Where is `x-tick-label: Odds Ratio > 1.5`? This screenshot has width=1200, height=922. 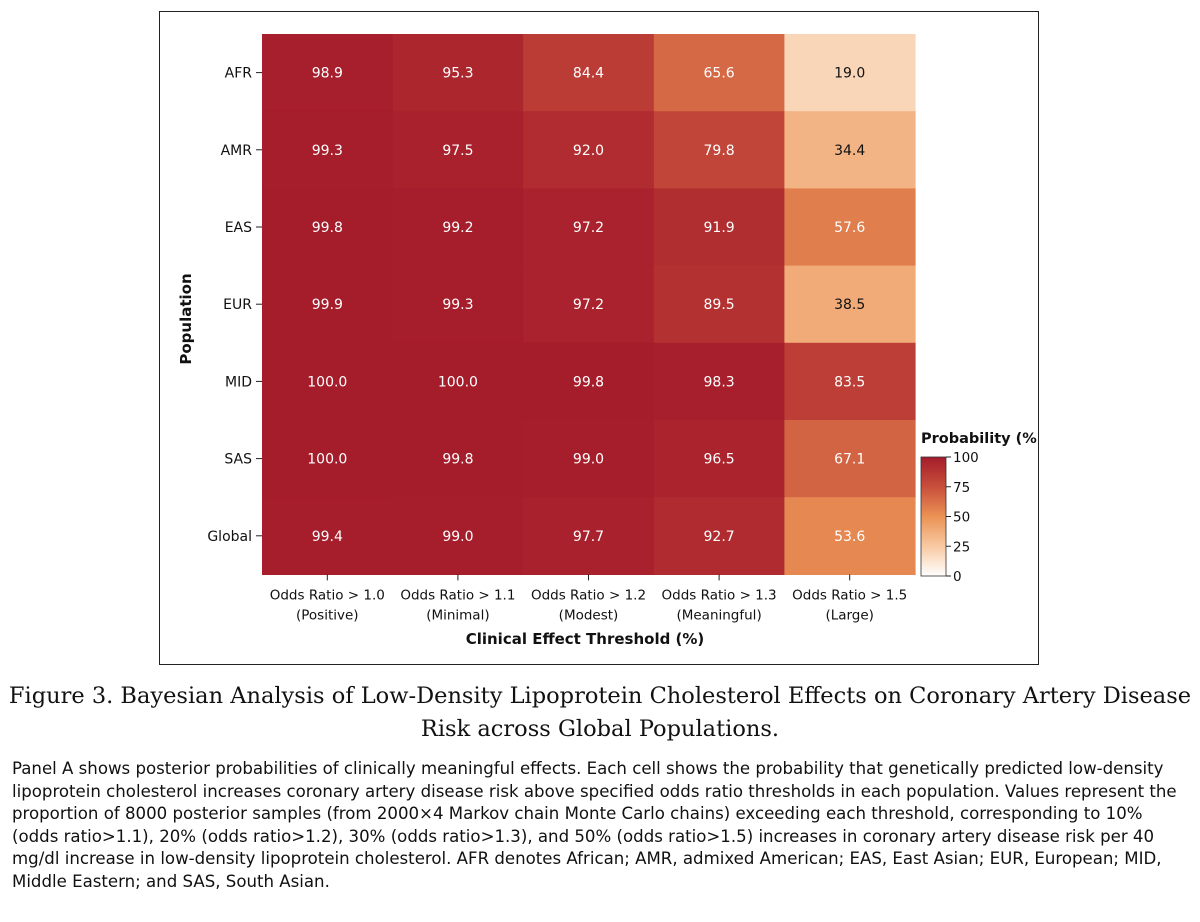
x-tick-label: Odds Ratio > 1.5 is located at coordinates (849, 595).